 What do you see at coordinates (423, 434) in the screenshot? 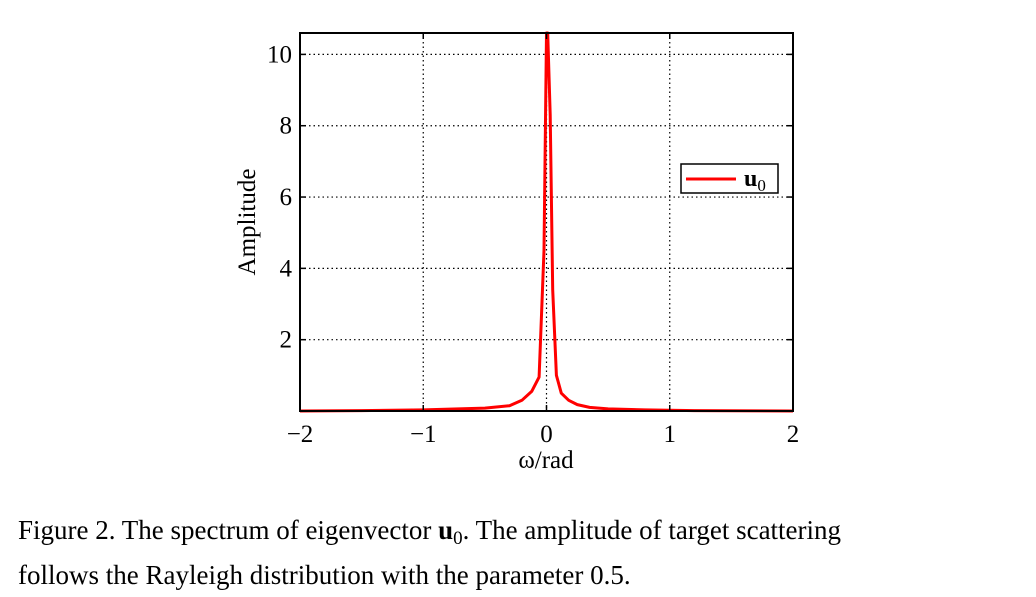
I see `x-tick-label: −1` at bounding box center [423, 434].